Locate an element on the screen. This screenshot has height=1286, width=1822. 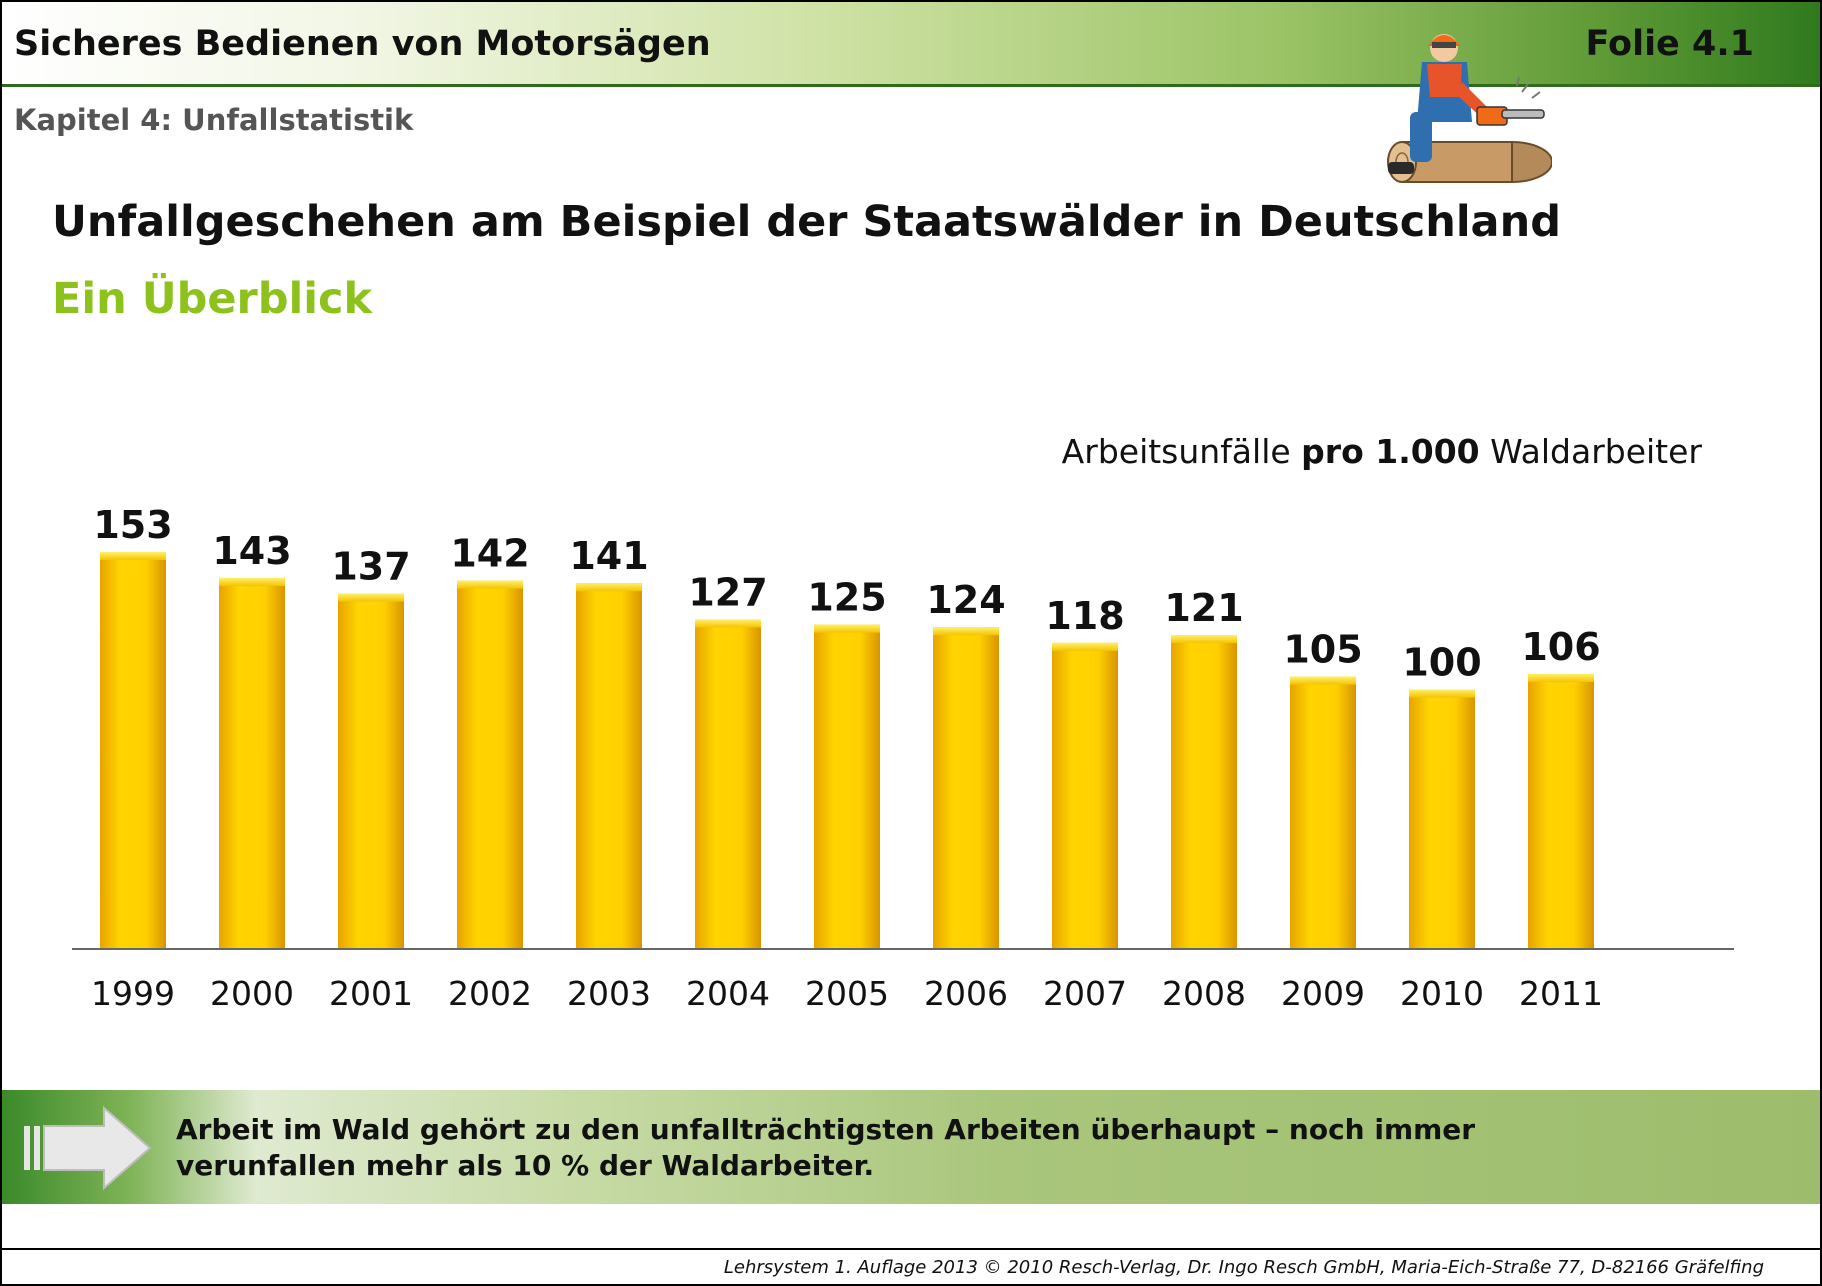
bar-1999 is located at coordinates (133, 750).